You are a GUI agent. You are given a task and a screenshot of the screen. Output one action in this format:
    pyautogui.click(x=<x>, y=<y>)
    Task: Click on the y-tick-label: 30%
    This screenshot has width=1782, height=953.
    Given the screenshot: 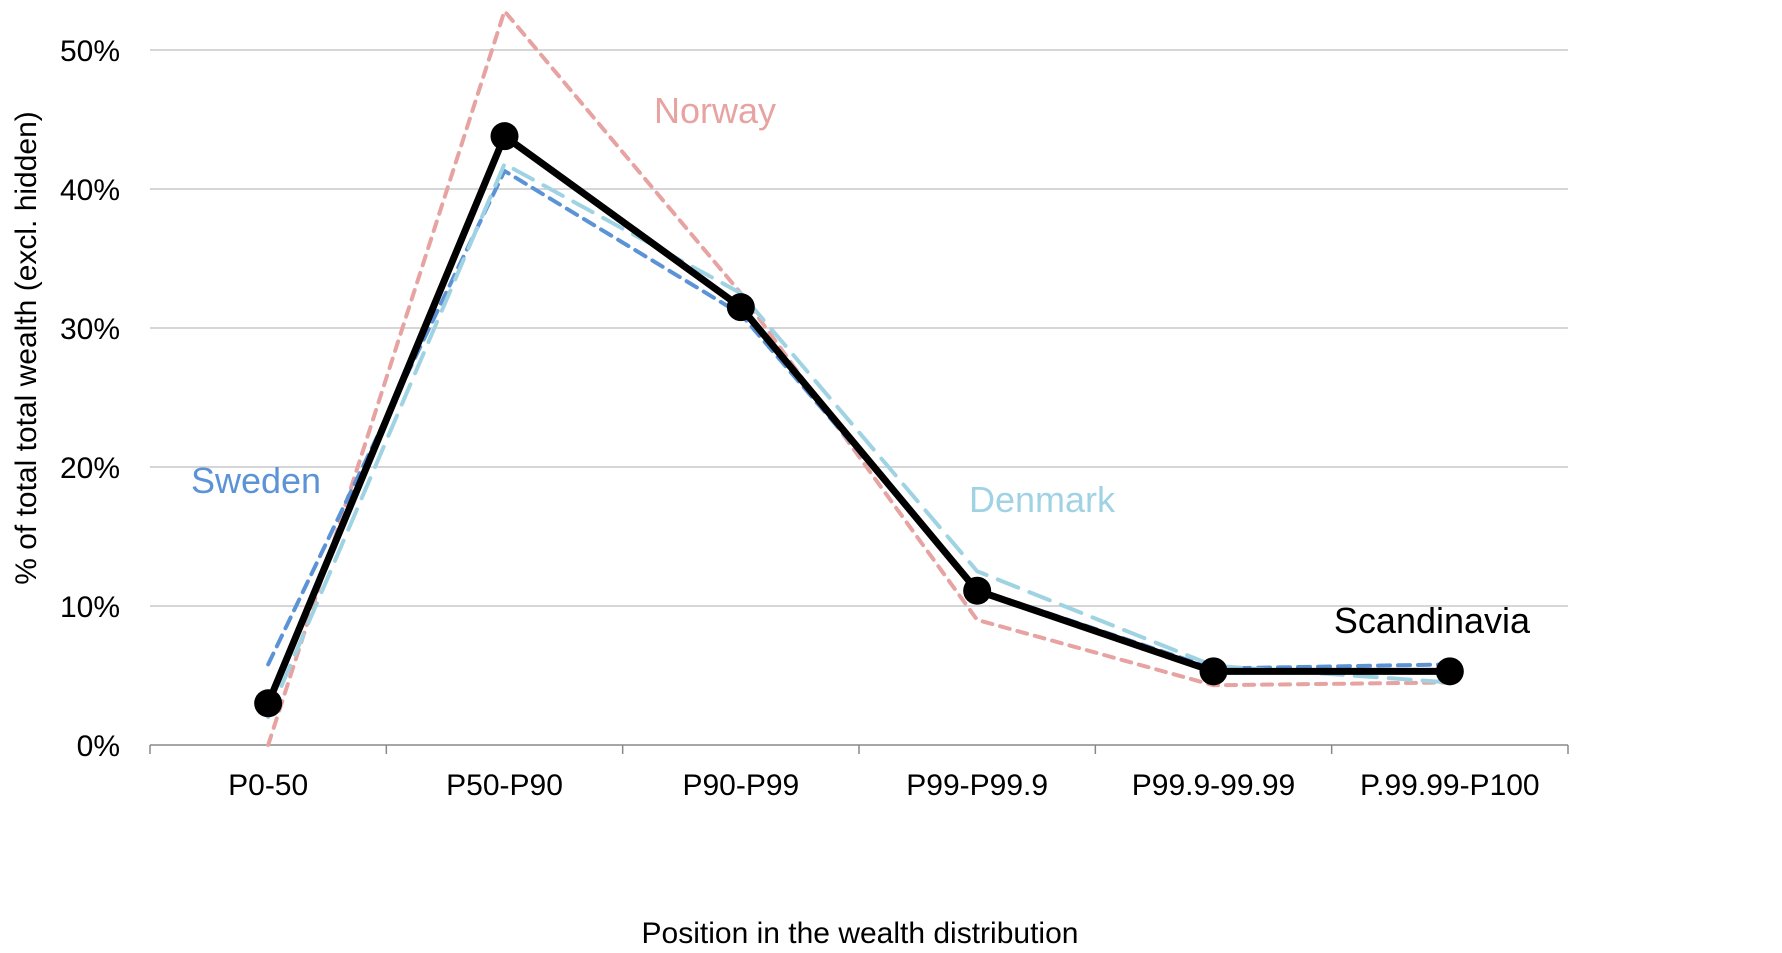 What is the action you would take?
    pyautogui.click(x=90, y=329)
    